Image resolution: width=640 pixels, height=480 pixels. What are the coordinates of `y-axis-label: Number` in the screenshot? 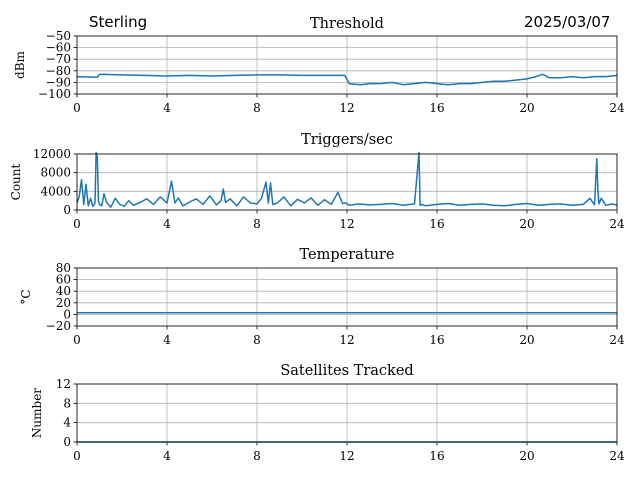 It's located at (37, 413).